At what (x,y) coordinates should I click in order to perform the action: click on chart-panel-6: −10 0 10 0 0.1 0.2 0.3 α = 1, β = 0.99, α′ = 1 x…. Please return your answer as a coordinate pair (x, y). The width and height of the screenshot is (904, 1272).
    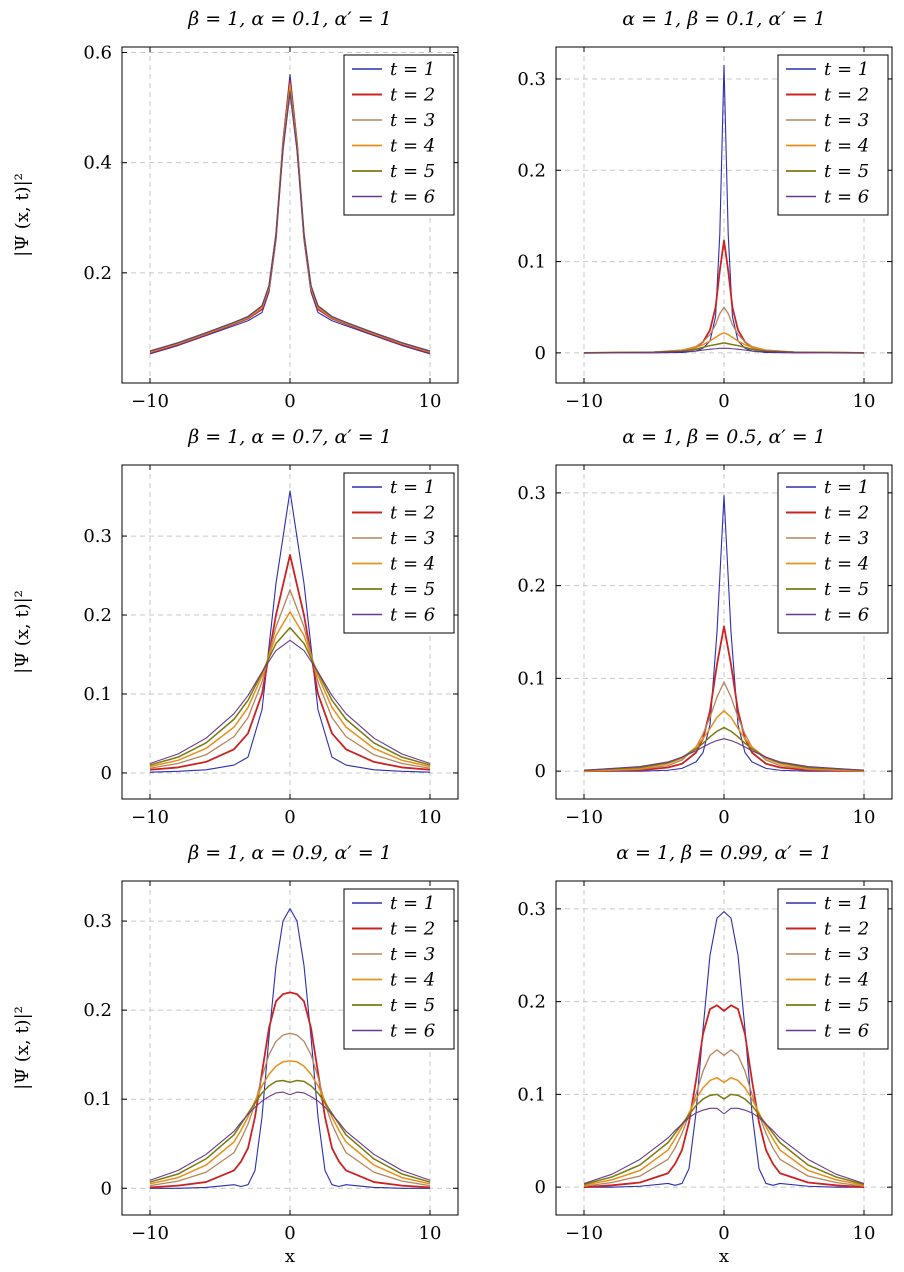
    Looking at the image, I should click on (705, 1054).